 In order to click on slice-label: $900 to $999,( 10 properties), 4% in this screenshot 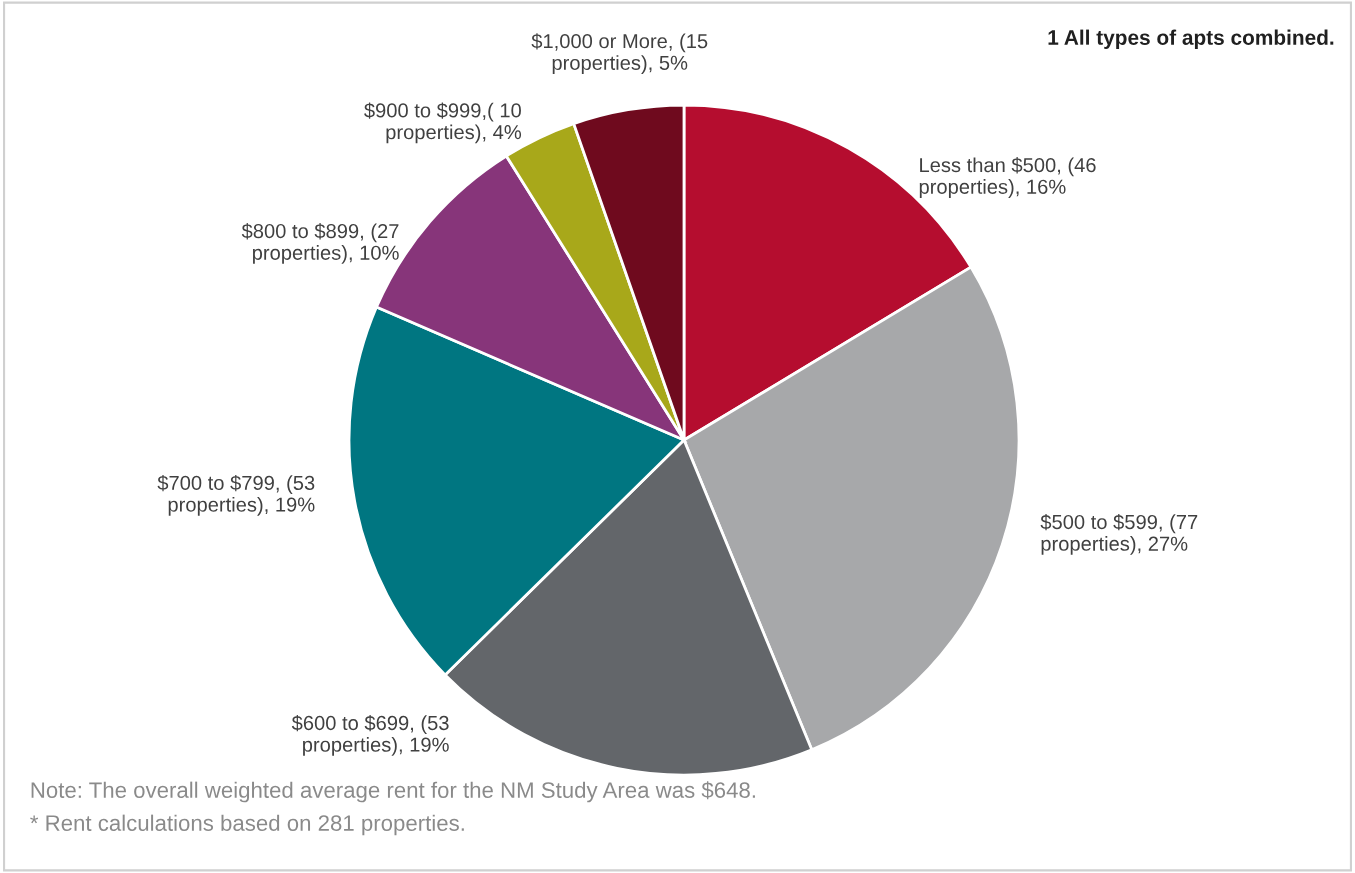, I will do `click(443, 123)`.